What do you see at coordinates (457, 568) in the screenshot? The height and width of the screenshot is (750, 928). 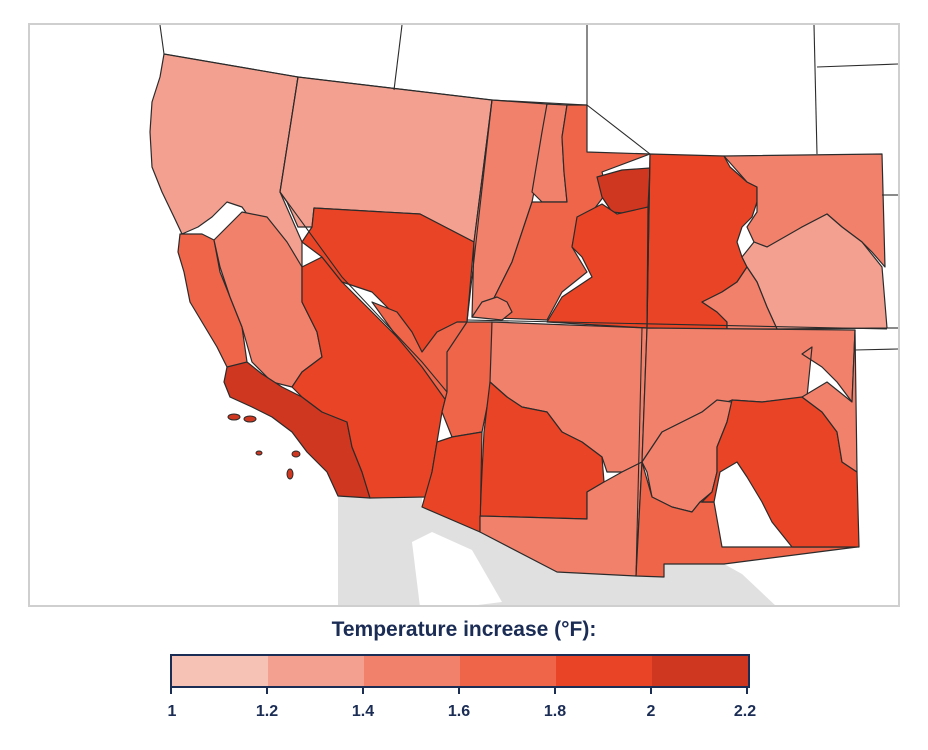 I see `baja-gulf` at bounding box center [457, 568].